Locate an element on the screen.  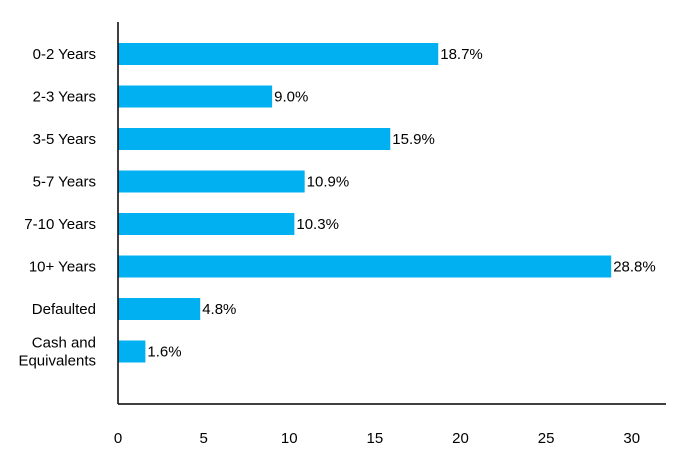
data-label: 28.8% is located at coordinates (634, 267).